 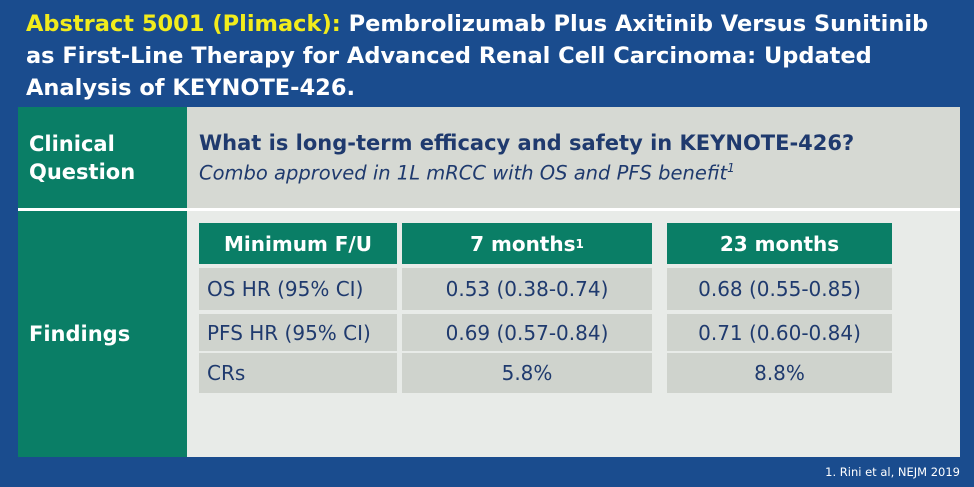 I want to click on table-cell-crs-7m: 5.8%, so click(x=527, y=373).